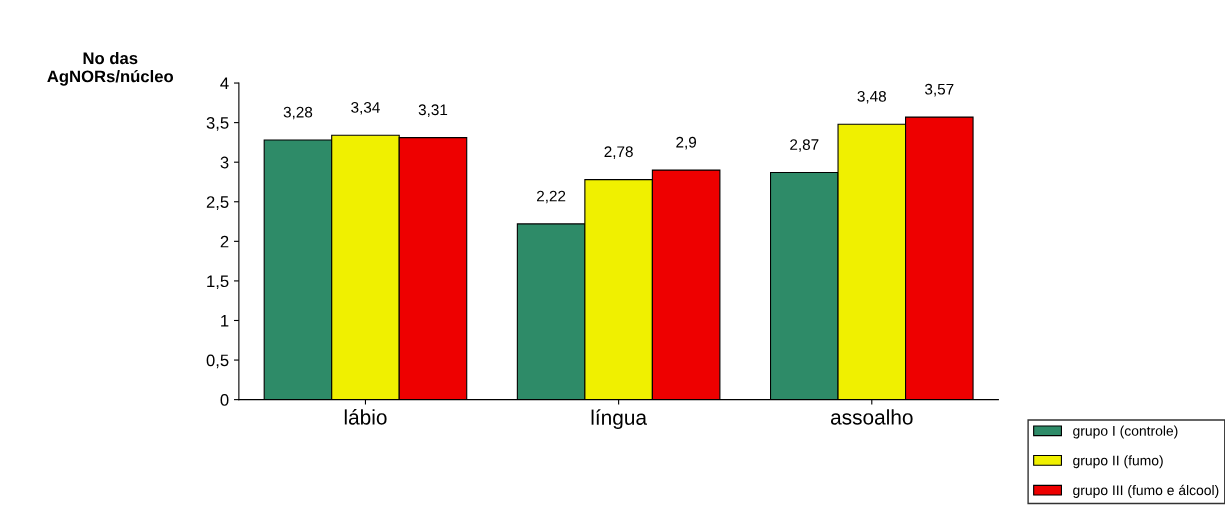 Image resolution: width=1225 pixels, height=519 pixels. I want to click on y-tick-label: 0, so click(224, 400).